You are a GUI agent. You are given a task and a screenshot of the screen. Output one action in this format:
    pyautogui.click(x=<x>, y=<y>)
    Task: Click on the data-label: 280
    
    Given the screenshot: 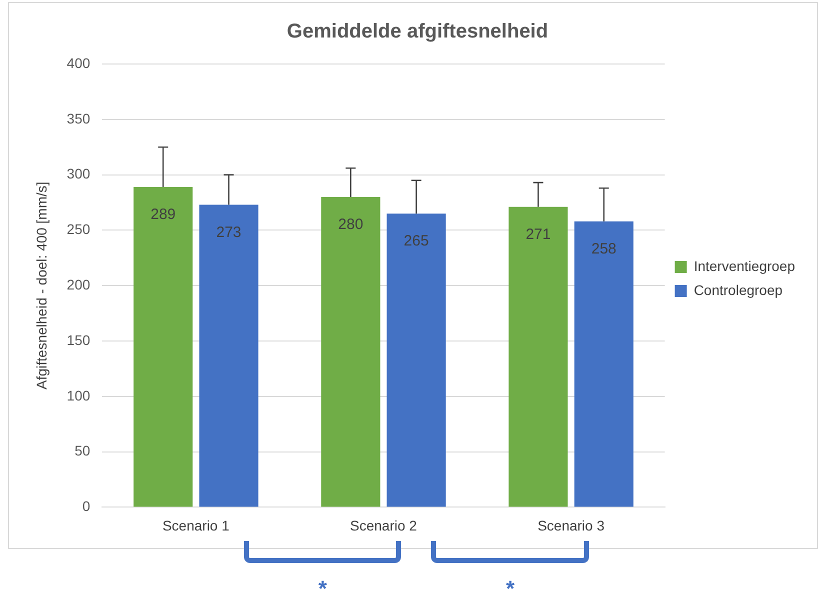 What is the action you would take?
    pyautogui.click(x=351, y=225)
    